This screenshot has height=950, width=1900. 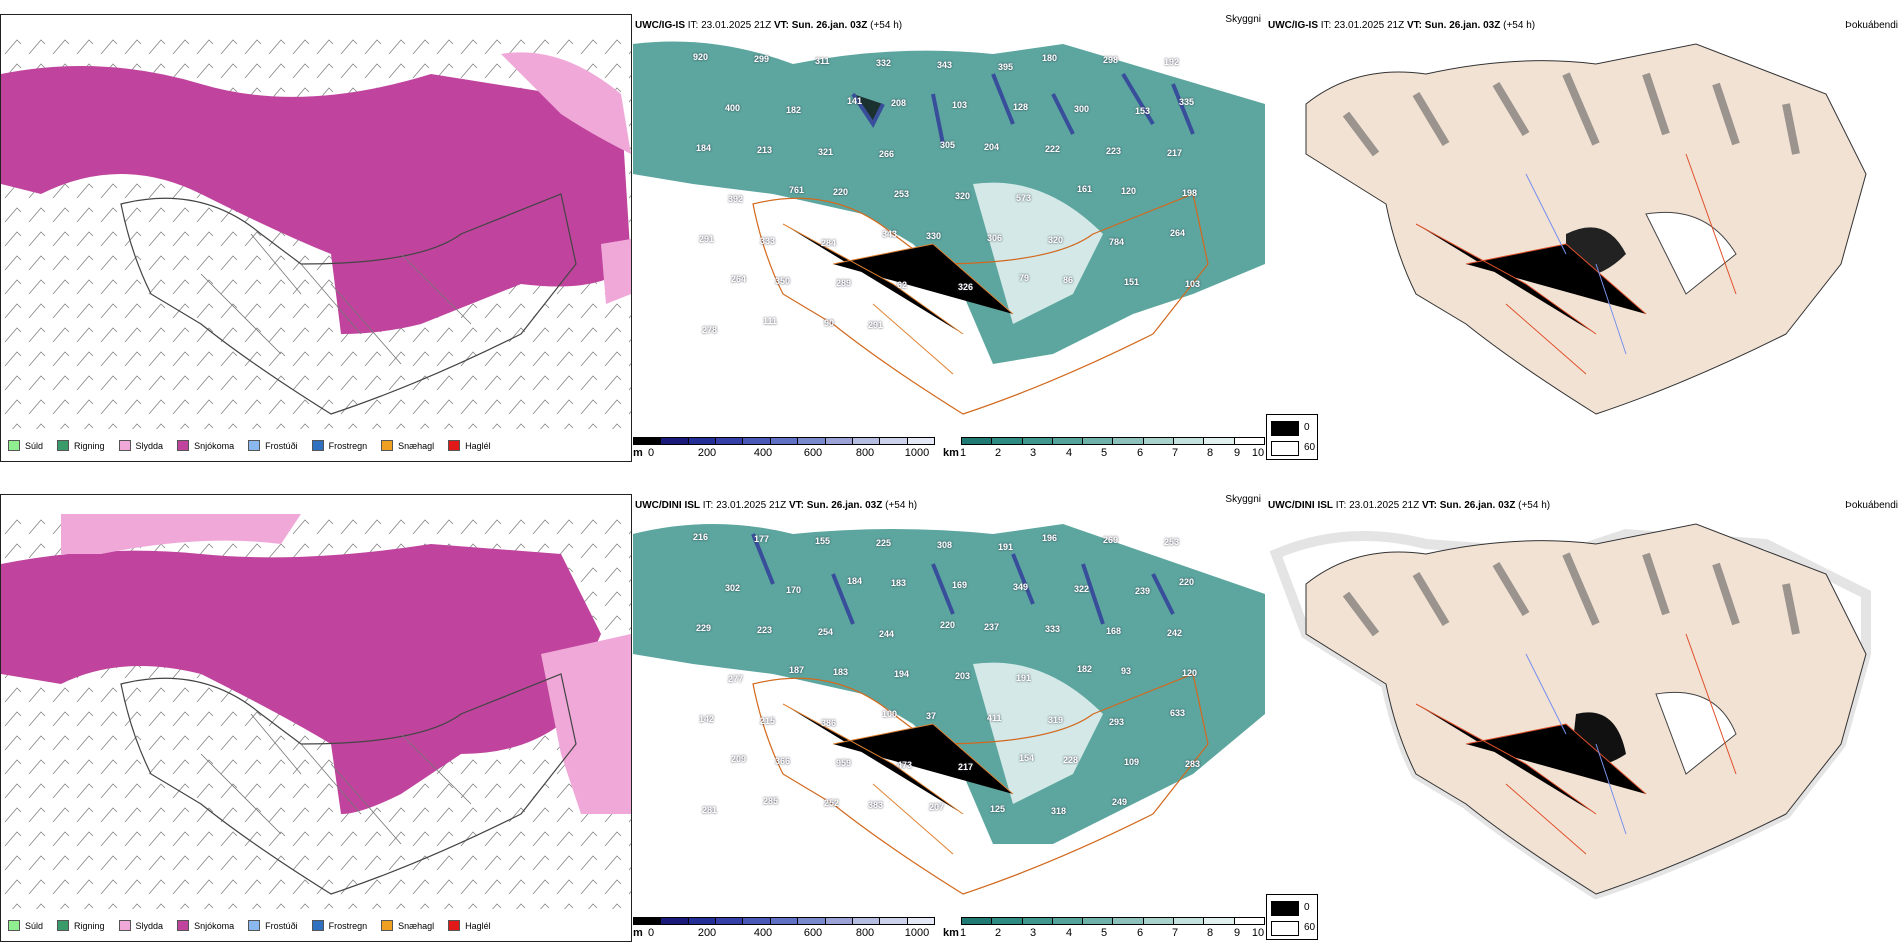 I want to click on peak-height-label: 473, so click(x=905, y=765).